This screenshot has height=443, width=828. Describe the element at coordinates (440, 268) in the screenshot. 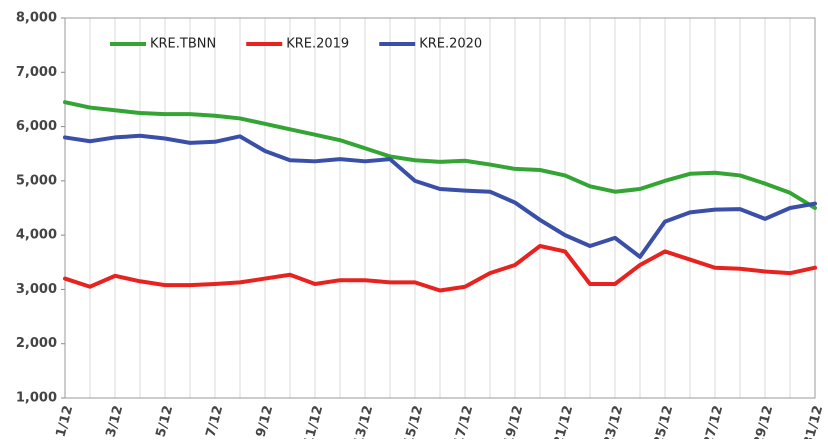

I see `series-line` at that location.